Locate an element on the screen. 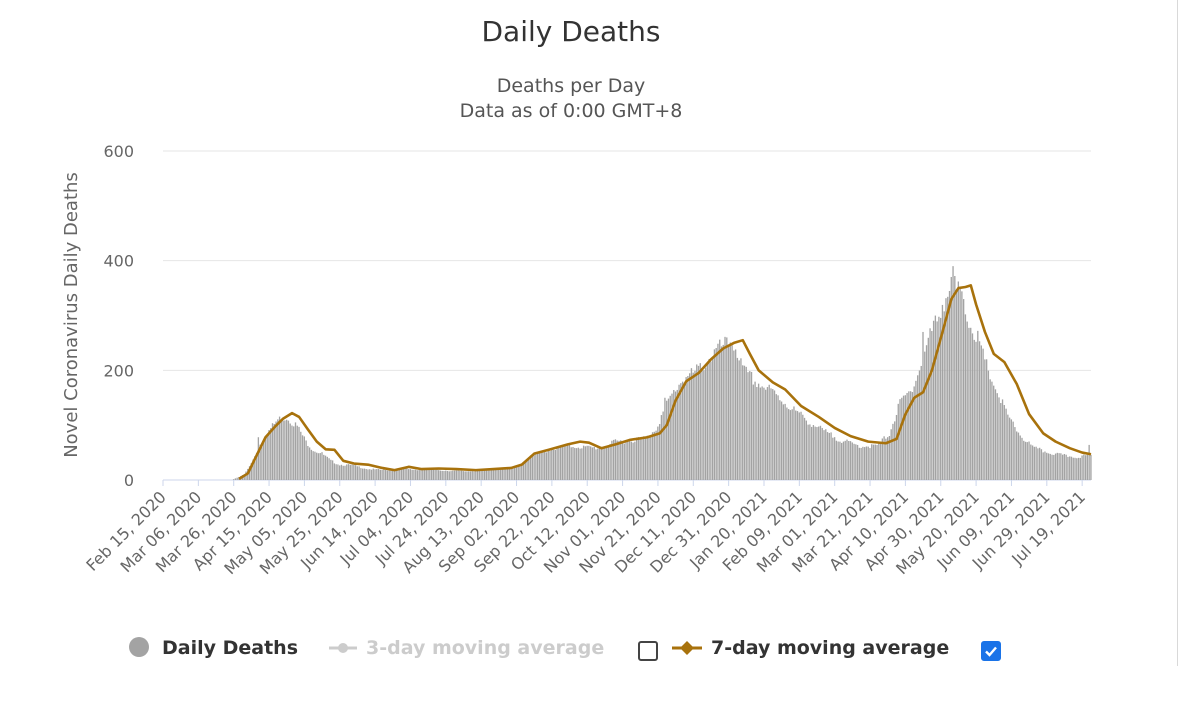 This screenshot has height=703, width=1181. y-axis-ticks: 0 200 400 600 is located at coordinates (118, 316).